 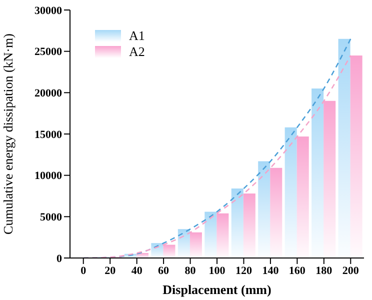 I want to click on y-tick-label: 0, so click(x=59, y=258).